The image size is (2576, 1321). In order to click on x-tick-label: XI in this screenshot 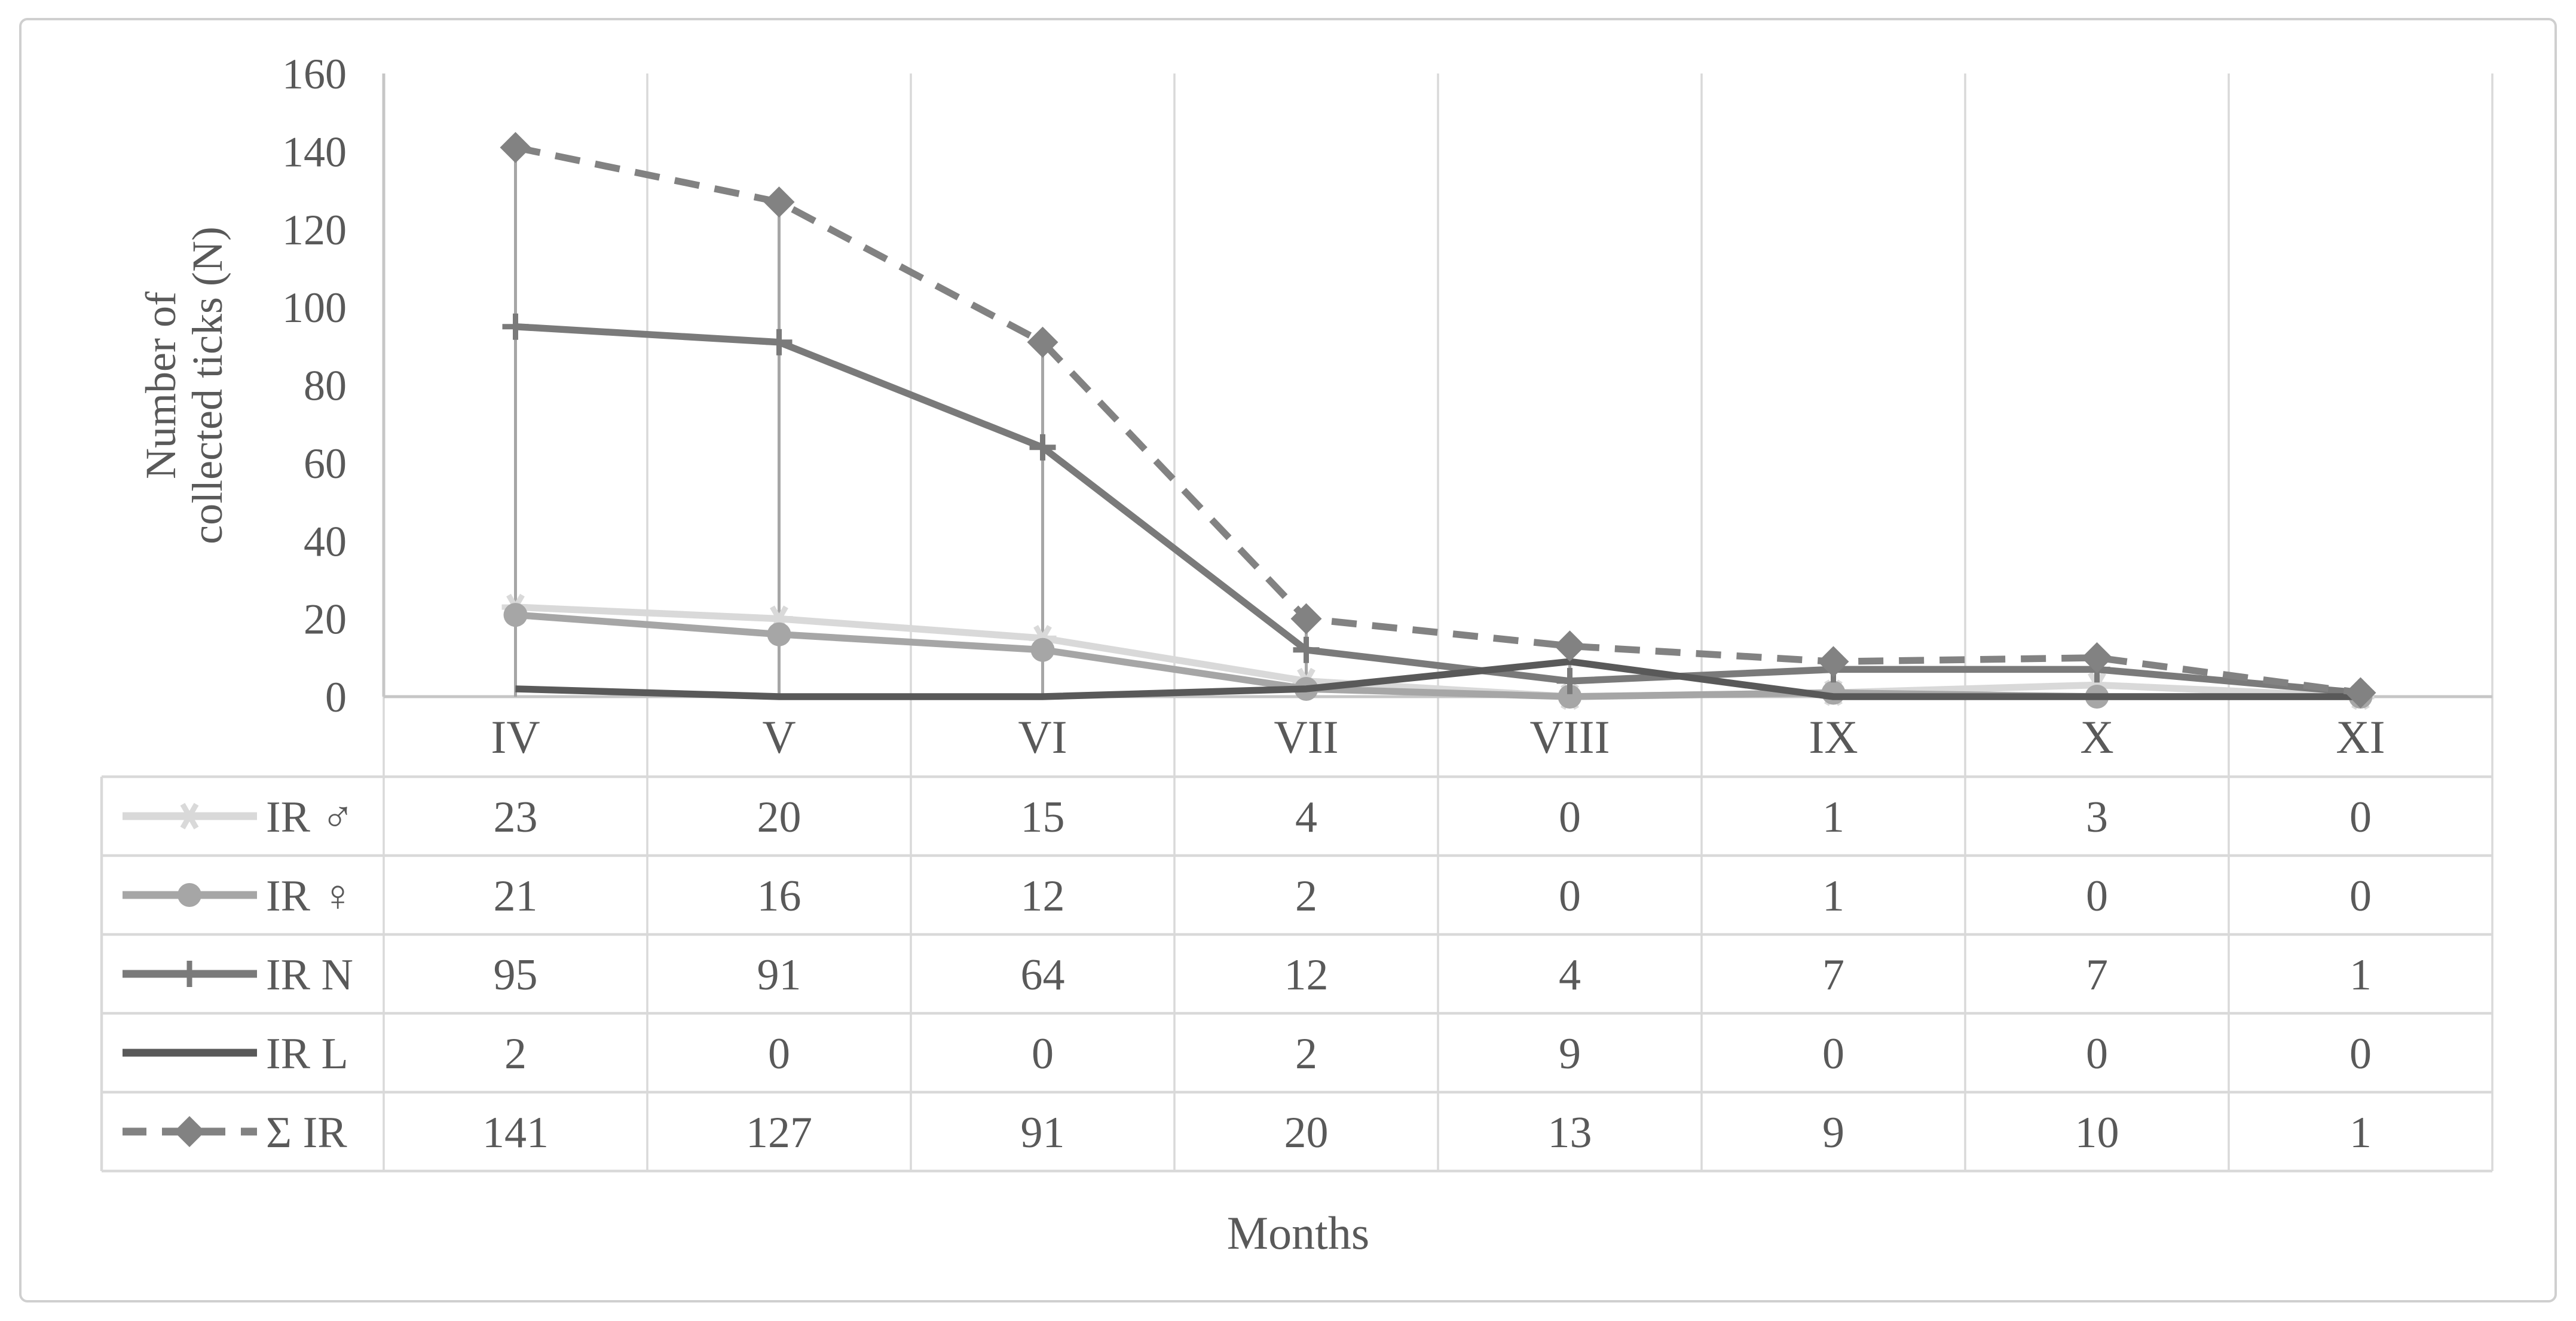, I will do `click(2360, 737)`.